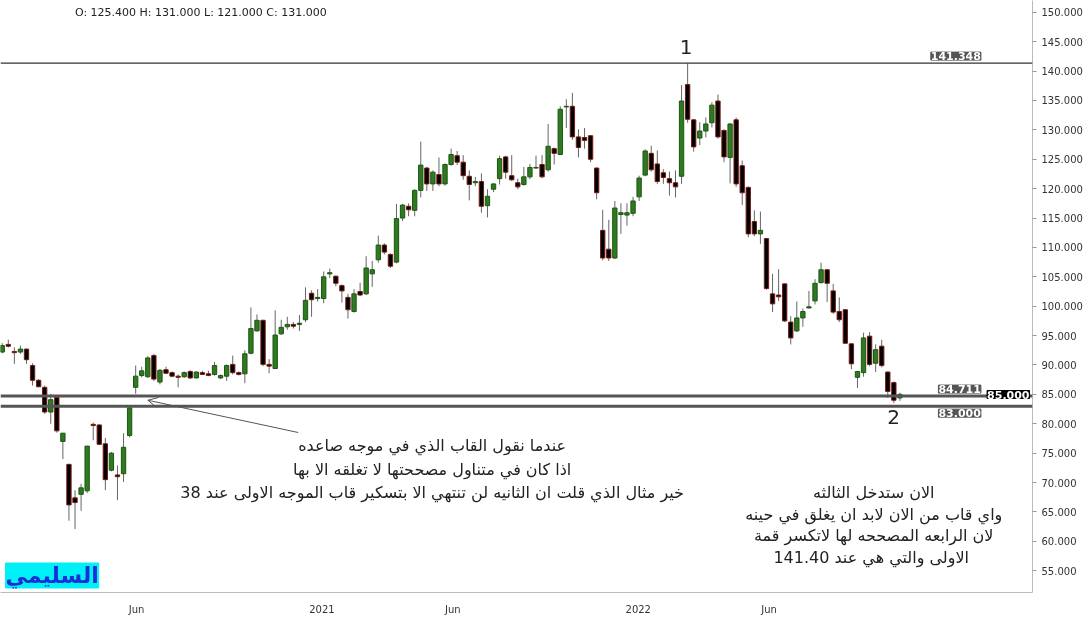  What do you see at coordinates (955, 57) in the screenshot?
I see `ref-line-label: 141.348` at bounding box center [955, 57].